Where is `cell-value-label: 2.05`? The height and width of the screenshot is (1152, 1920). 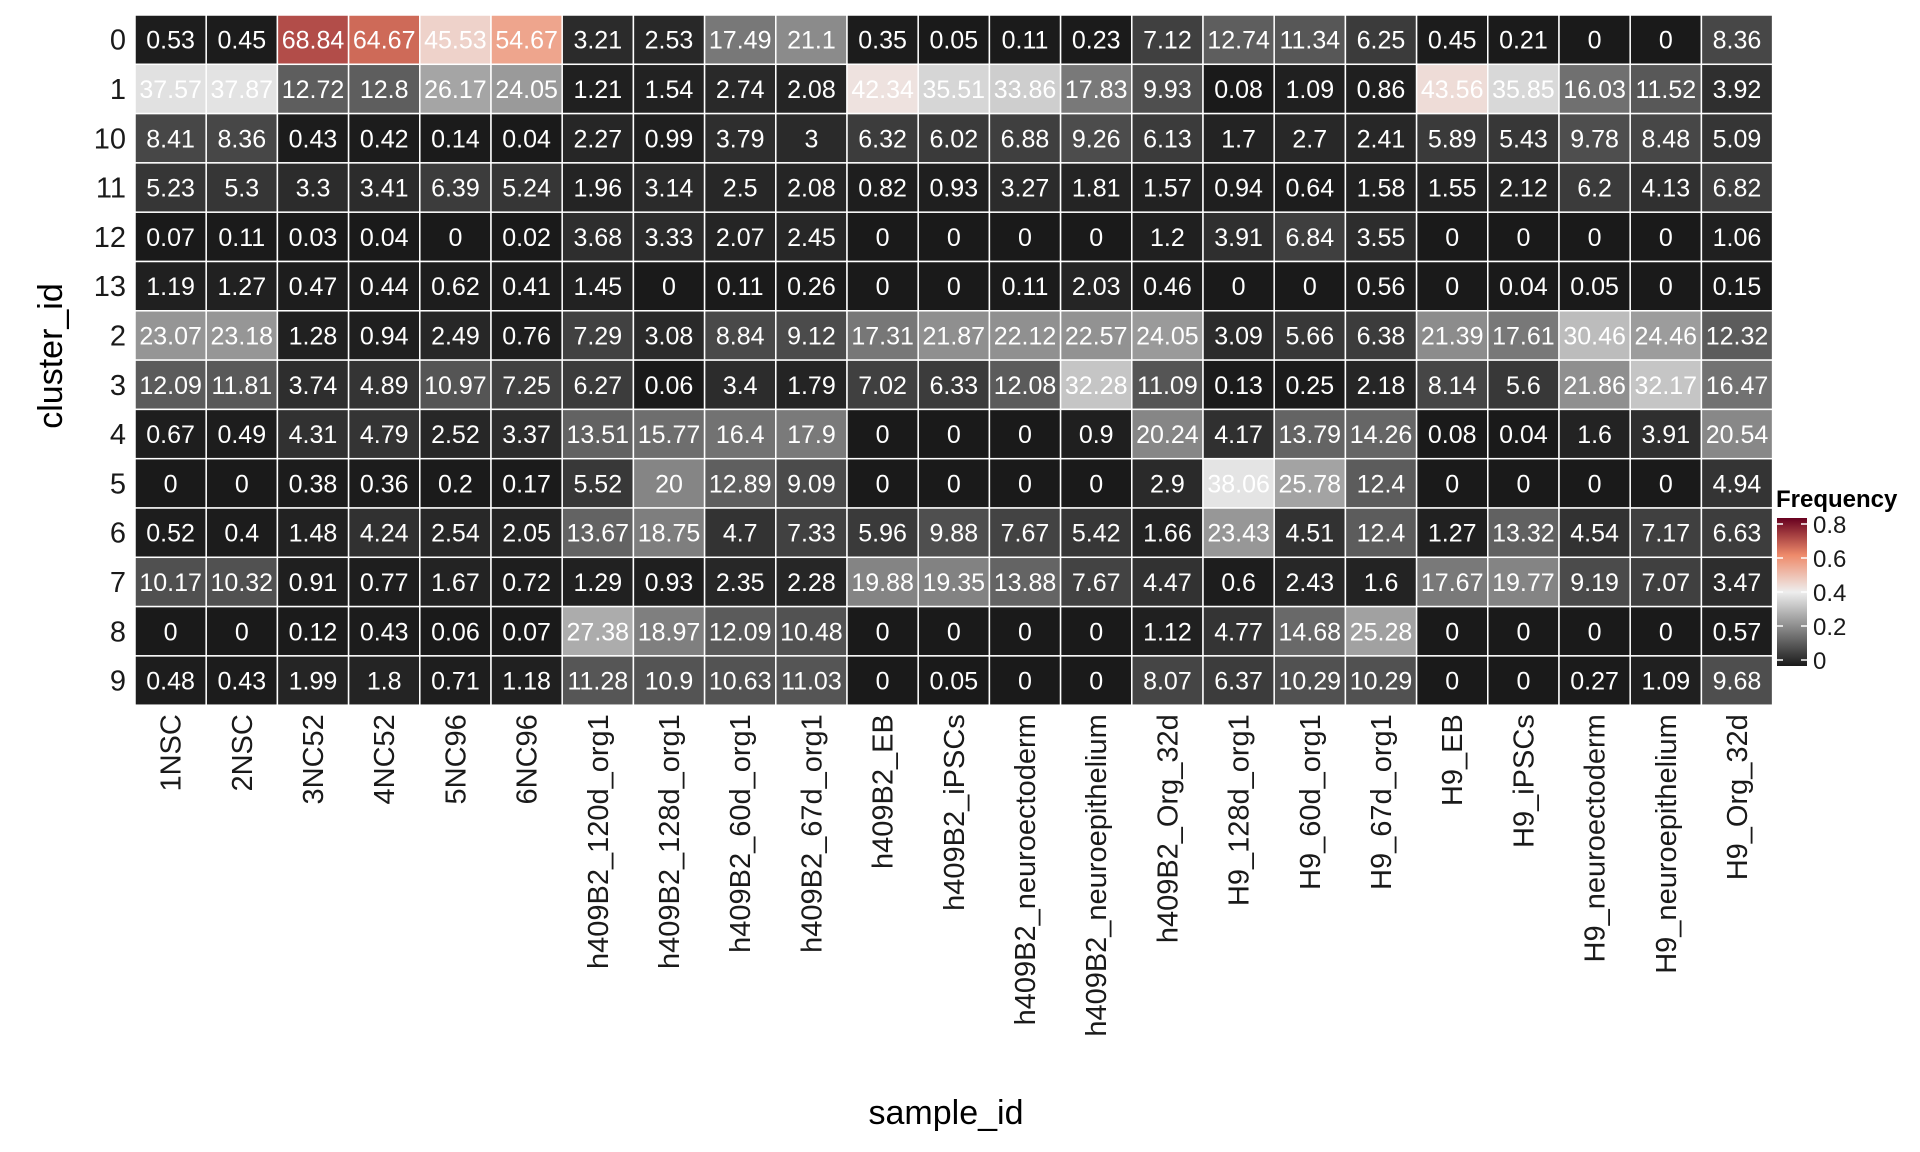 cell-value-label: 2.05 is located at coordinates (526, 534).